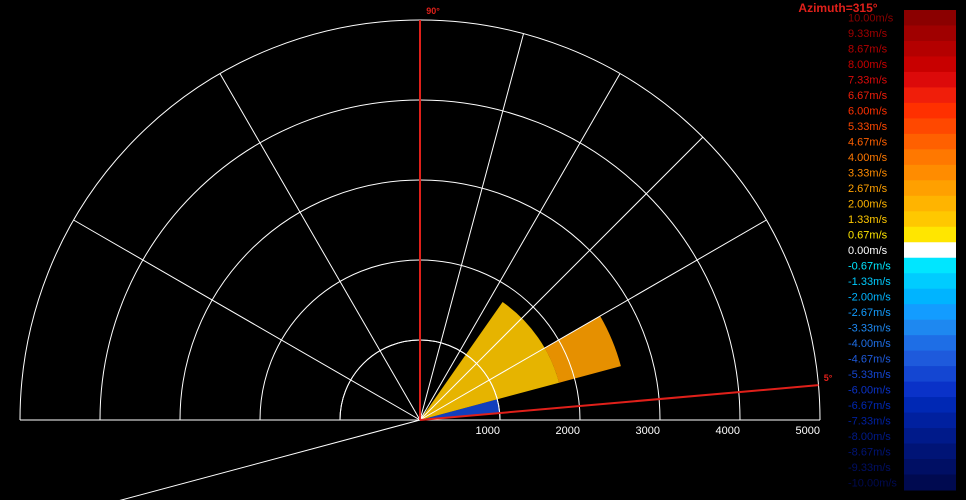  Describe the element at coordinates (868, 251) in the screenshot. I see `colorbar-label: 0.00m/s` at that location.